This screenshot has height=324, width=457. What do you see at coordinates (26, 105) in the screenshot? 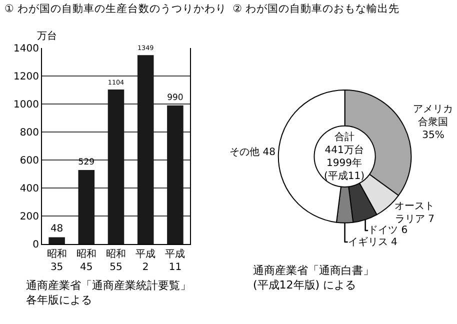
I see `y-tick-label: 1000` at bounding box center [26, 105].